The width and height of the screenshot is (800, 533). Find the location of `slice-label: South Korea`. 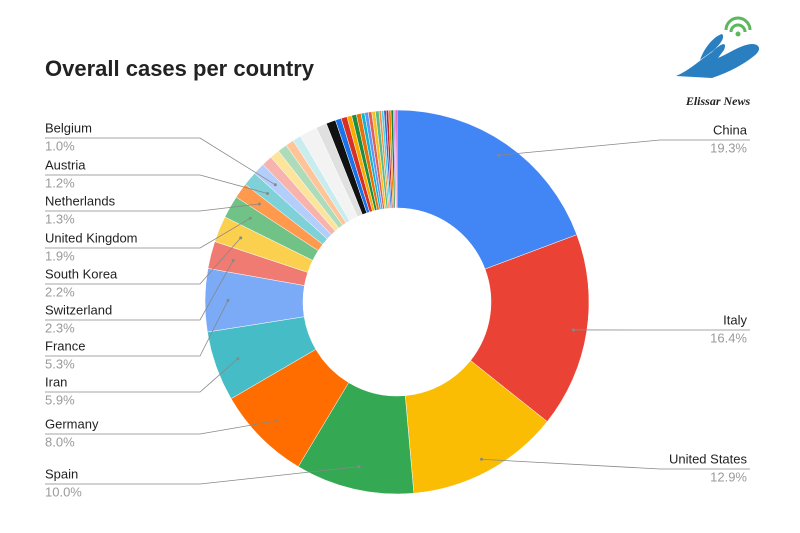

slice-label: South Korea is located at coordinates (81, 273).